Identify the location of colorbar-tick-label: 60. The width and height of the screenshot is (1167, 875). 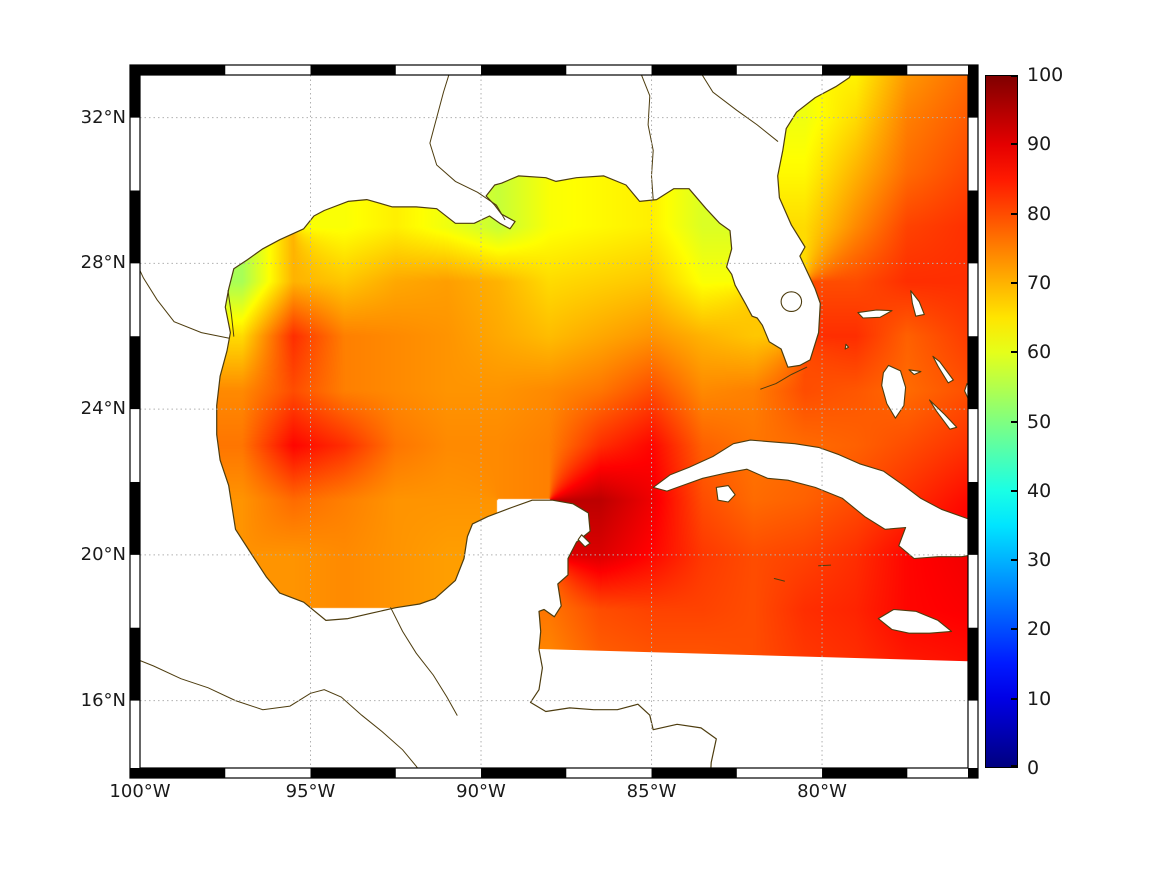
(1039, 352).